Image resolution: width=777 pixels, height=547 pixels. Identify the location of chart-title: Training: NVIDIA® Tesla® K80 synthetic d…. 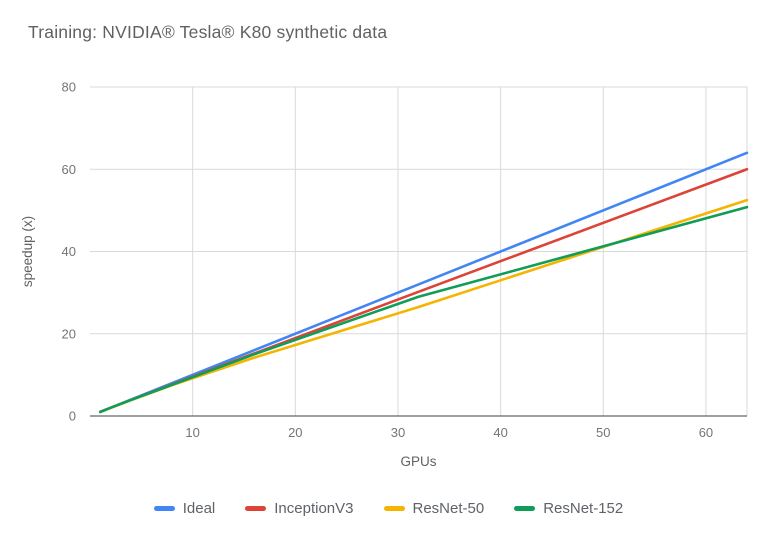
(208, 32).